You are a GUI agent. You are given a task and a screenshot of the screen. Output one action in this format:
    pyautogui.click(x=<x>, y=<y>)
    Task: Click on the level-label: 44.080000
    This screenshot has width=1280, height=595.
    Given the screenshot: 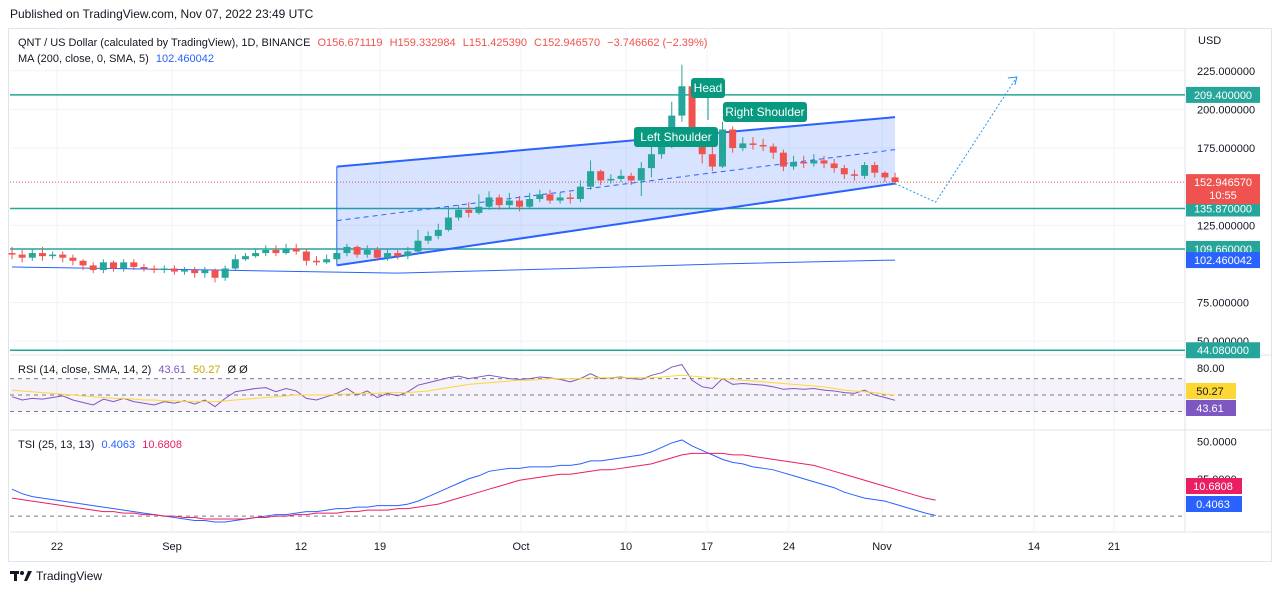 What is the action you would take?
    pyautogui.click(x=1223, y=351)
    